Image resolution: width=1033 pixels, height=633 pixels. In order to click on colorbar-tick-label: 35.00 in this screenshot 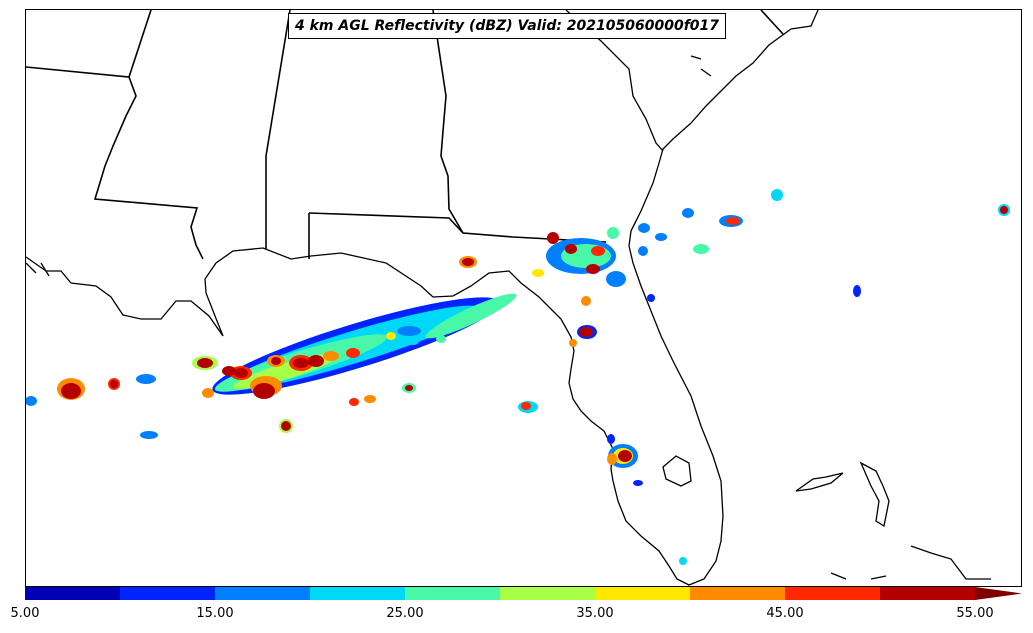, I will do `click(594, 613)`.